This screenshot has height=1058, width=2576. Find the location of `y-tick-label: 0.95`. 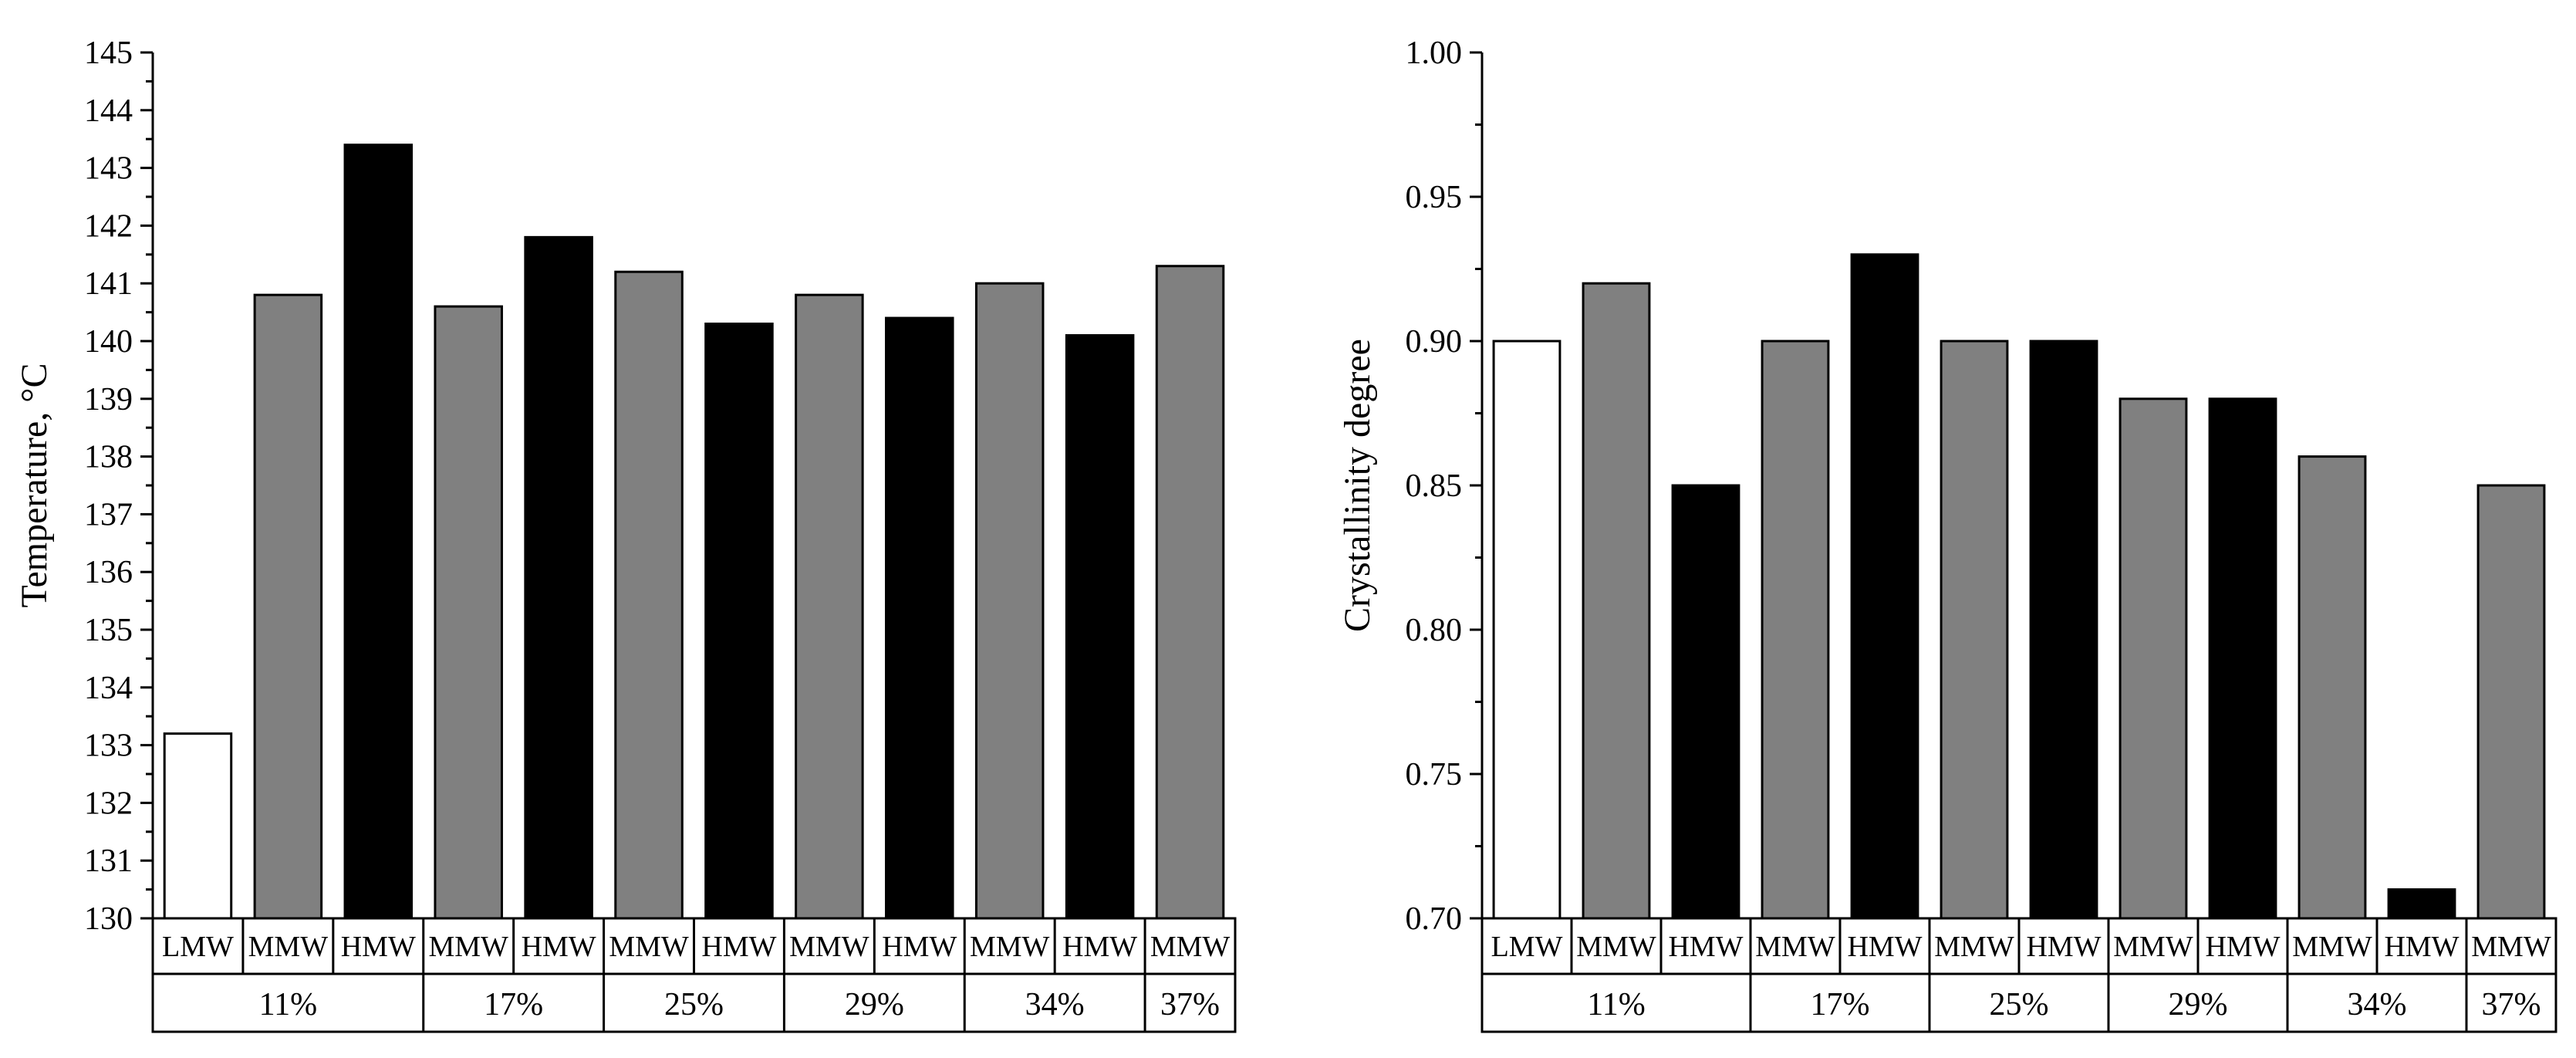

y-tick-label: 0.95 is located at coordinates (1434, 198).